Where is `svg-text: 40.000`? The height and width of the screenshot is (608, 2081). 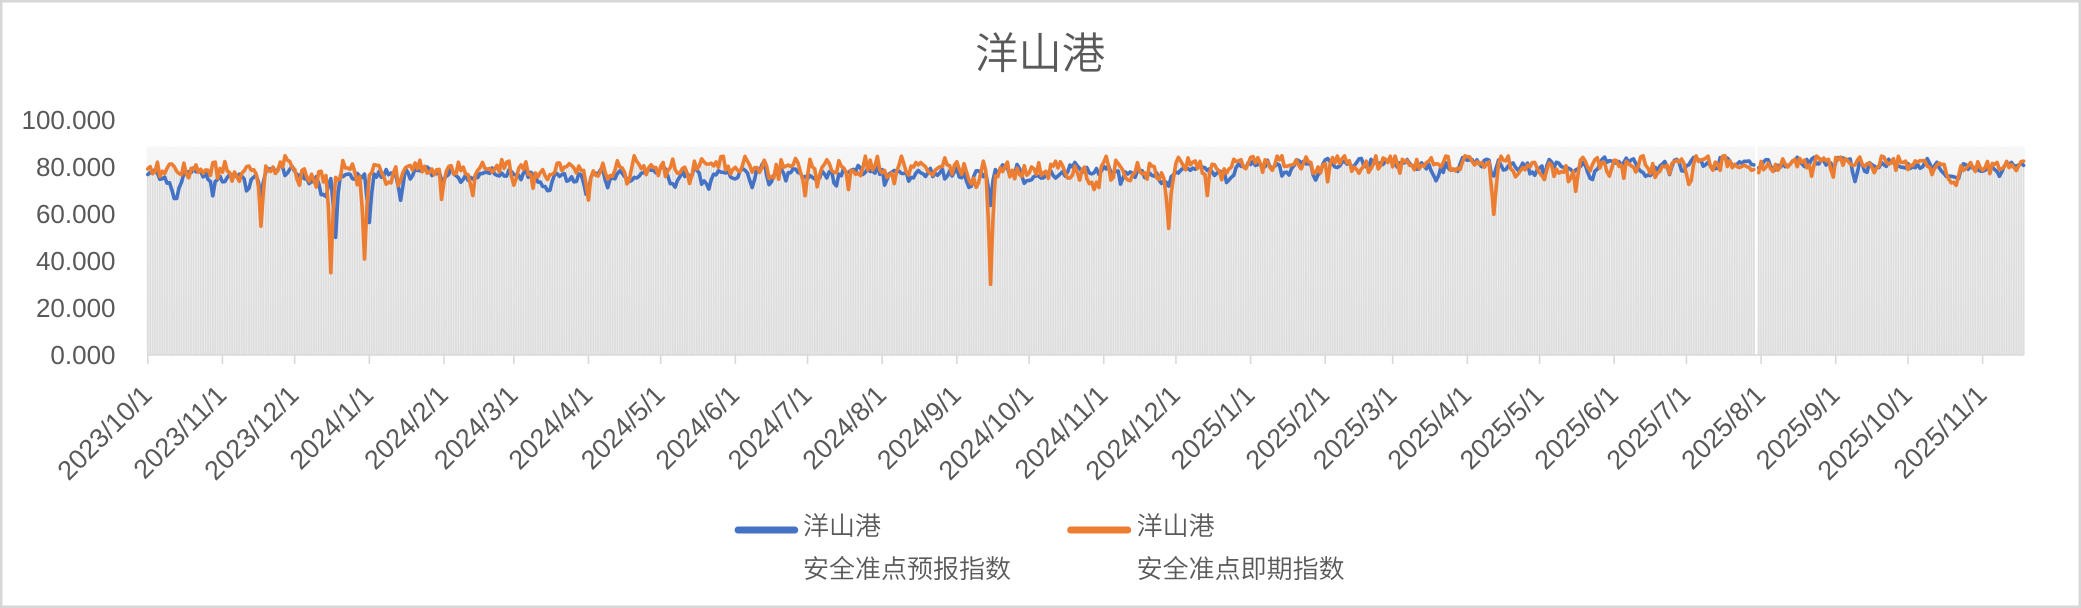
svg-text: 40.000 is located at coordinates (76, 261).